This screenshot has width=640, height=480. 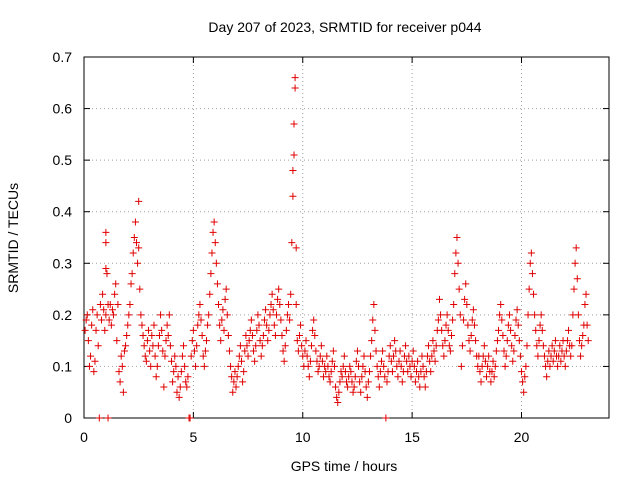 What do you see at coordinates (63, 109) in the screenshot?
I see `y-tick-label: 0.6` at bounding box center [63, 109].